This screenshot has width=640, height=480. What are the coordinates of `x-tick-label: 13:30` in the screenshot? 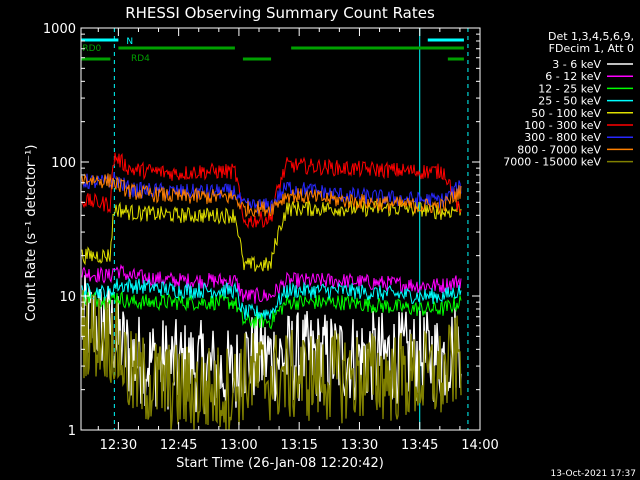 It's located at (359, 445).